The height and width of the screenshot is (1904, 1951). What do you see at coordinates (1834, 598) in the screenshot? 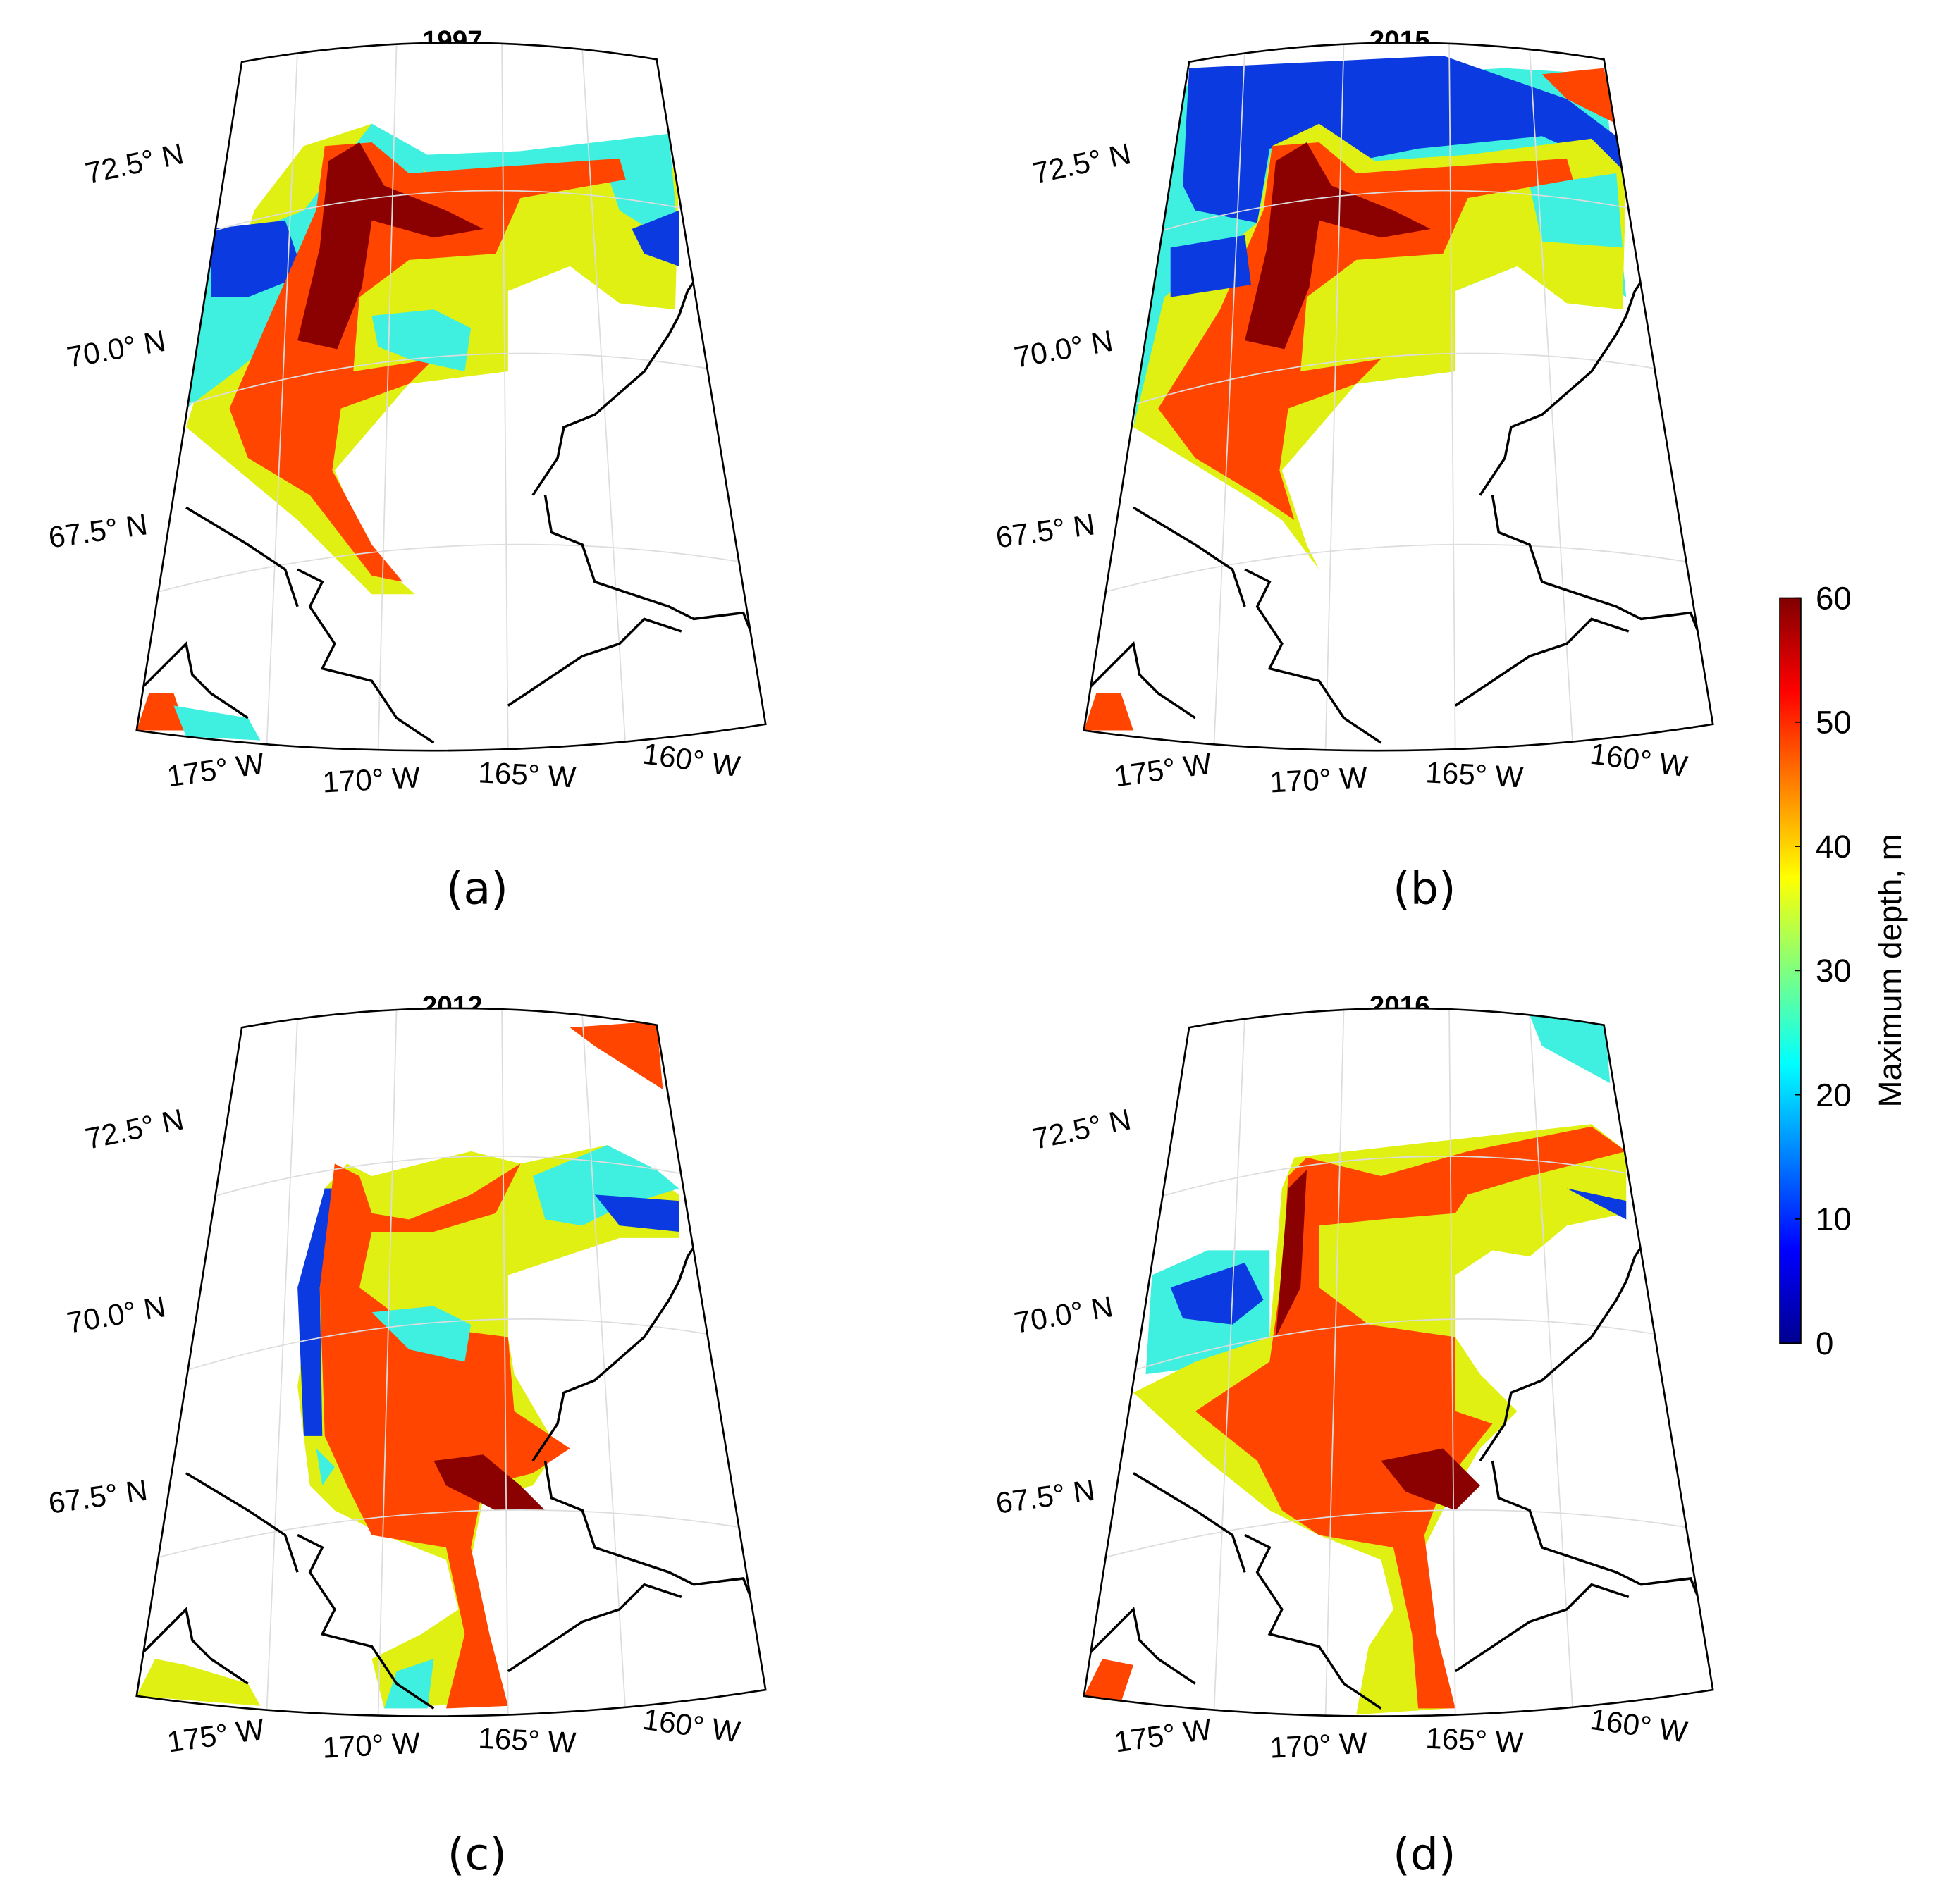
I see `colorbar-tick-label: 60` at bounding box center [1834, 598].